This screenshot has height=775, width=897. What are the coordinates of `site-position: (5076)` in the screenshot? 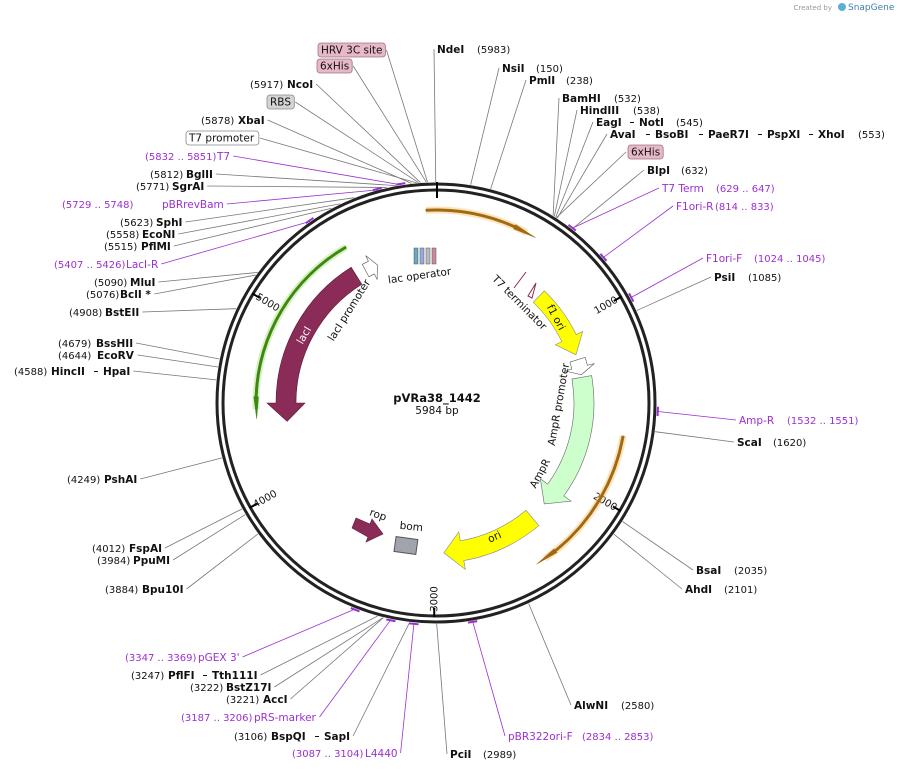 It's located at (102, 295).